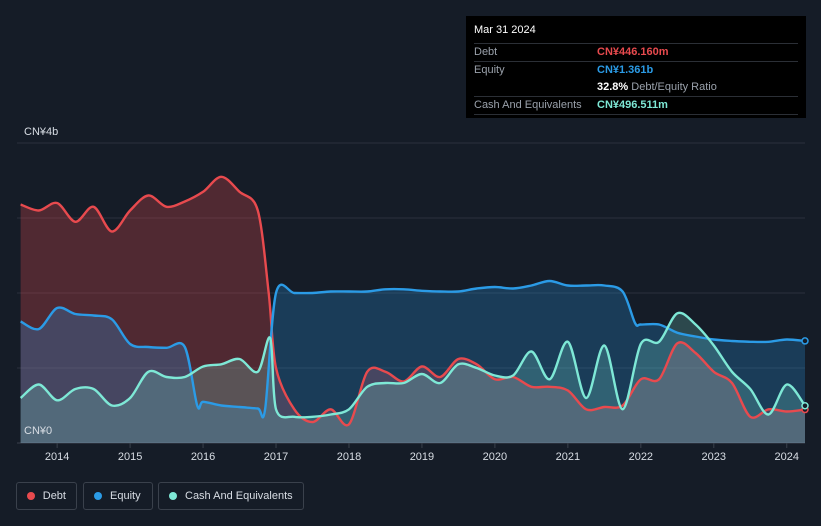 Image resolution: width=821 pixels, height=526 pixels. I want to click on legend-debt-label: Debt, so click(54, 496).